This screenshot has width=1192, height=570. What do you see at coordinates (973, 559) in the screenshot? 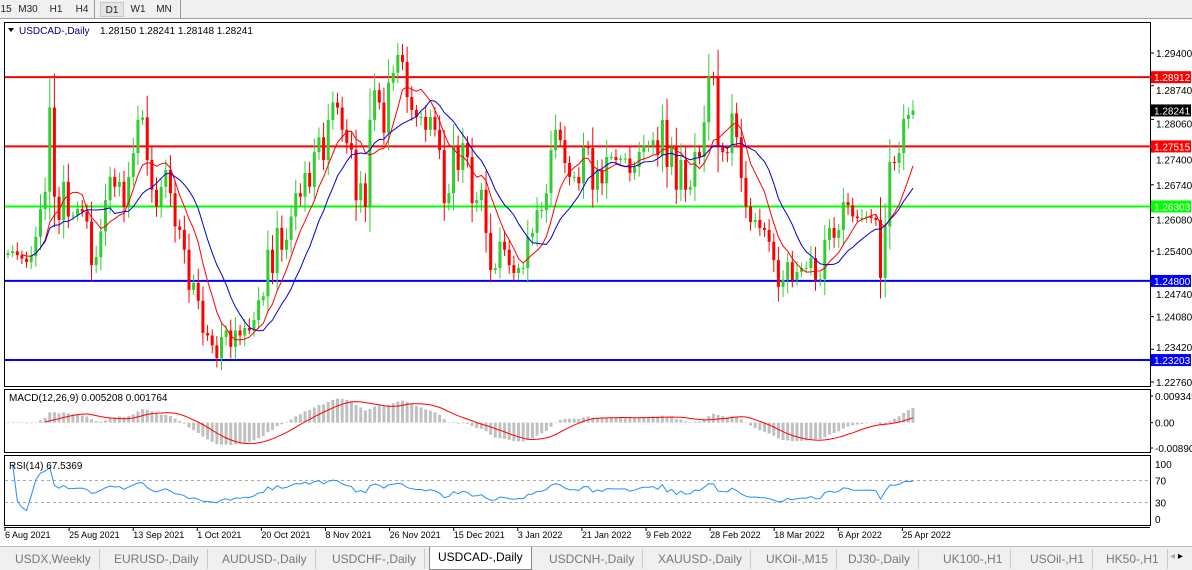
I see `tab-uk100-h1: UK100-,H1` at bounding box center [973, 559].